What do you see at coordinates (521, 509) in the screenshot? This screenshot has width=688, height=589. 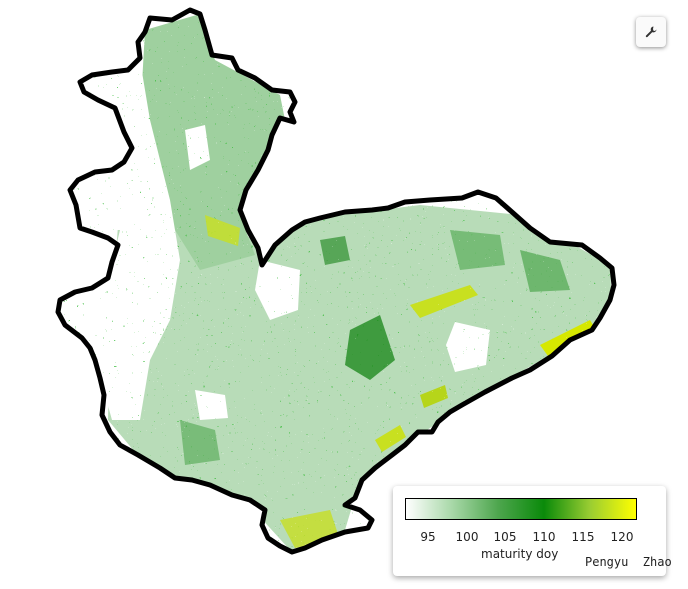 I see `colorbar` at bounding box center [521, 509].